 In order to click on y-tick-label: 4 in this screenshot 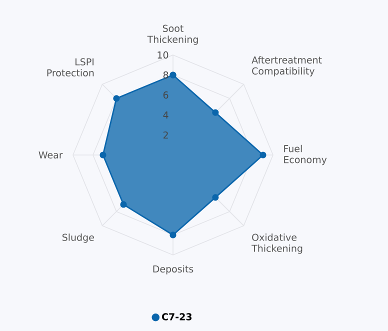, I will do `click(165, 115)`.